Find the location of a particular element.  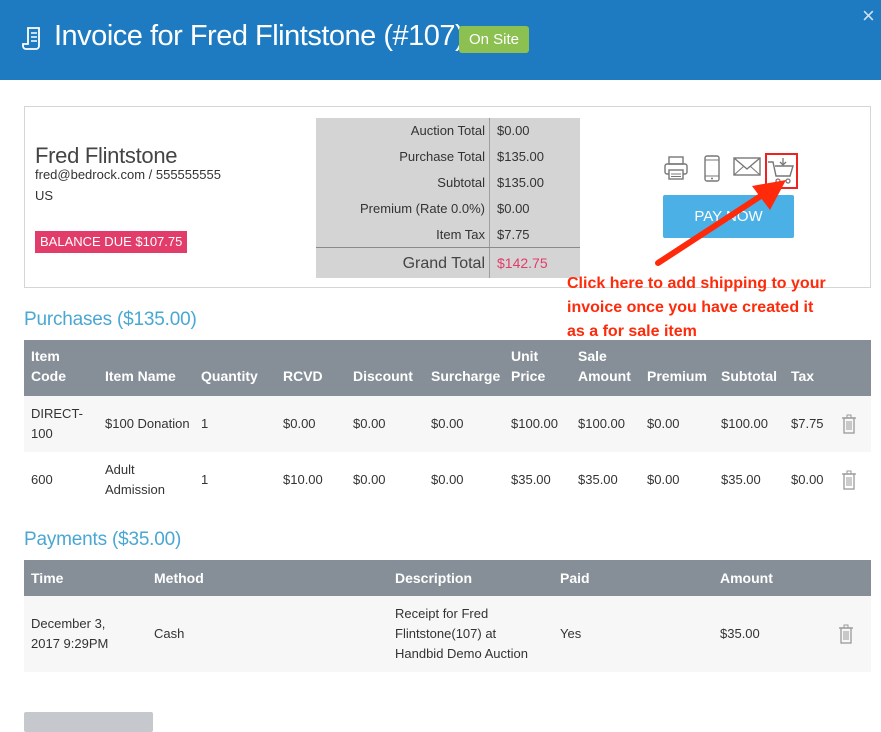

column-header: Time is located at coordinates (85, 578).